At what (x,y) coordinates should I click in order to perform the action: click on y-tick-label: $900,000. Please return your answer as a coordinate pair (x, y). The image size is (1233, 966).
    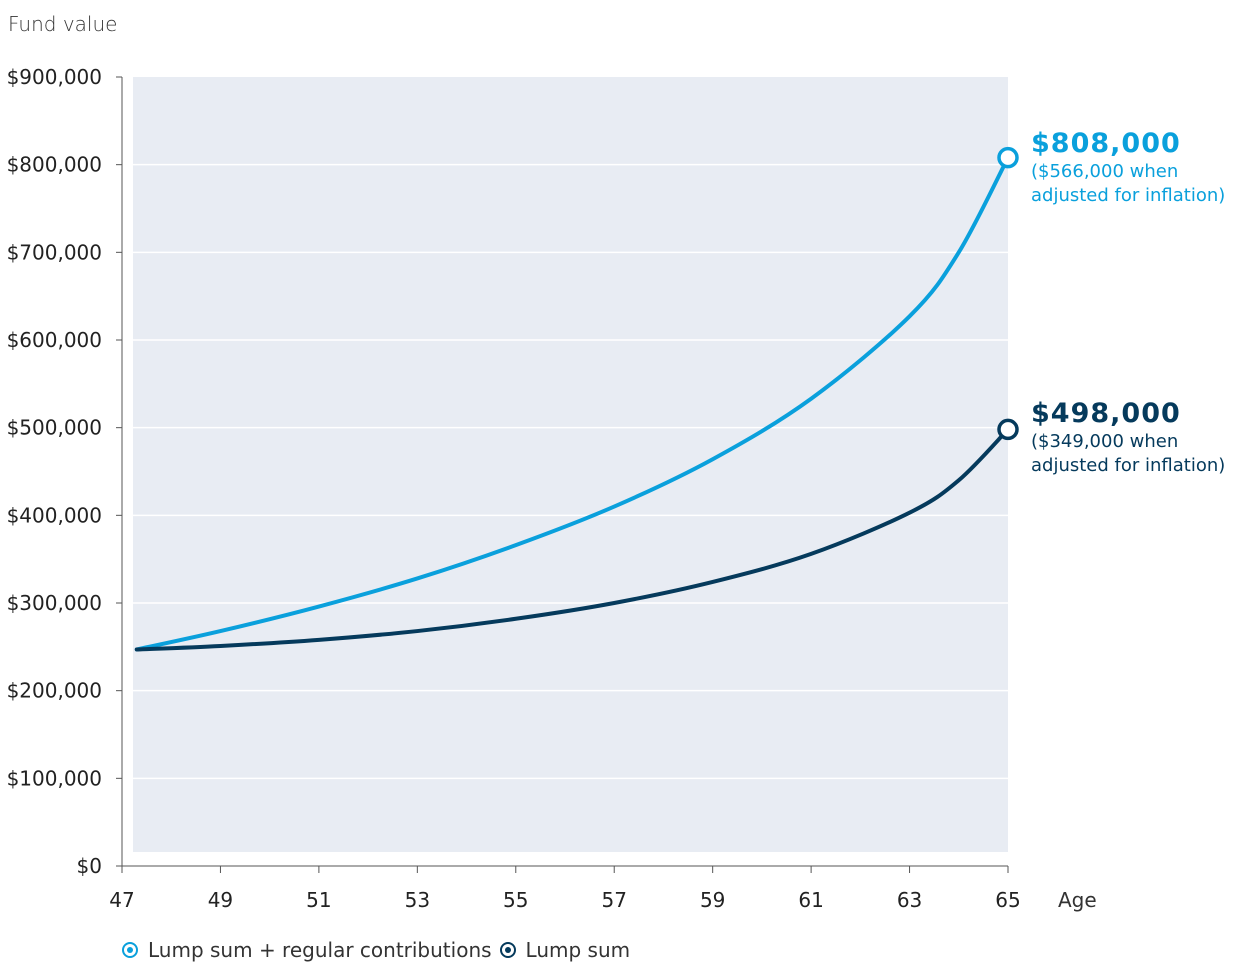
    Looking at the image, I should click on (54, 77).